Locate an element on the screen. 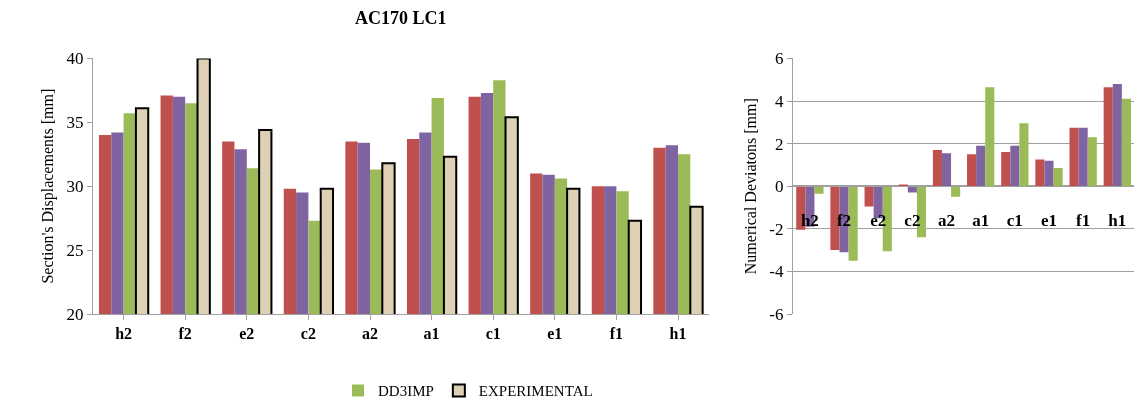  chart-title: AC170 LC1 is located at coordinates (401, 18).